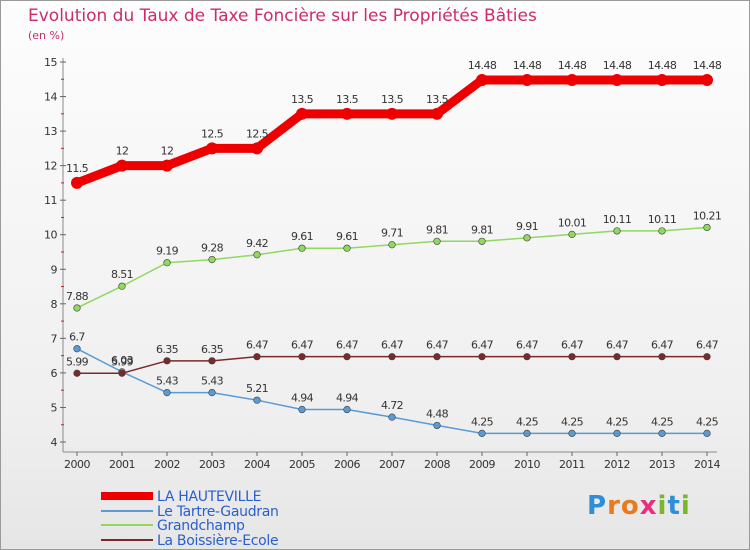  I want to click on data-label: 9.28, so click(212, 248).